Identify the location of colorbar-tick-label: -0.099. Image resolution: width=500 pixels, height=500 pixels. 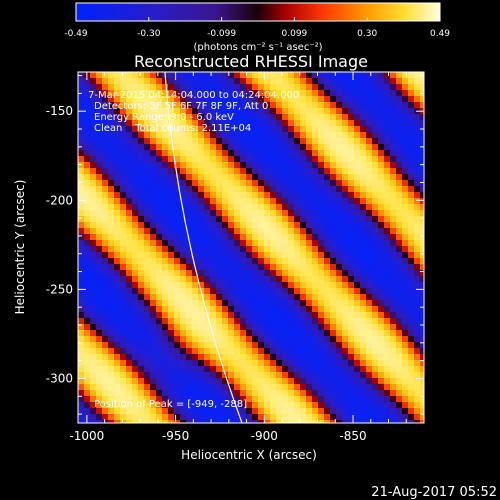
(221, 34).